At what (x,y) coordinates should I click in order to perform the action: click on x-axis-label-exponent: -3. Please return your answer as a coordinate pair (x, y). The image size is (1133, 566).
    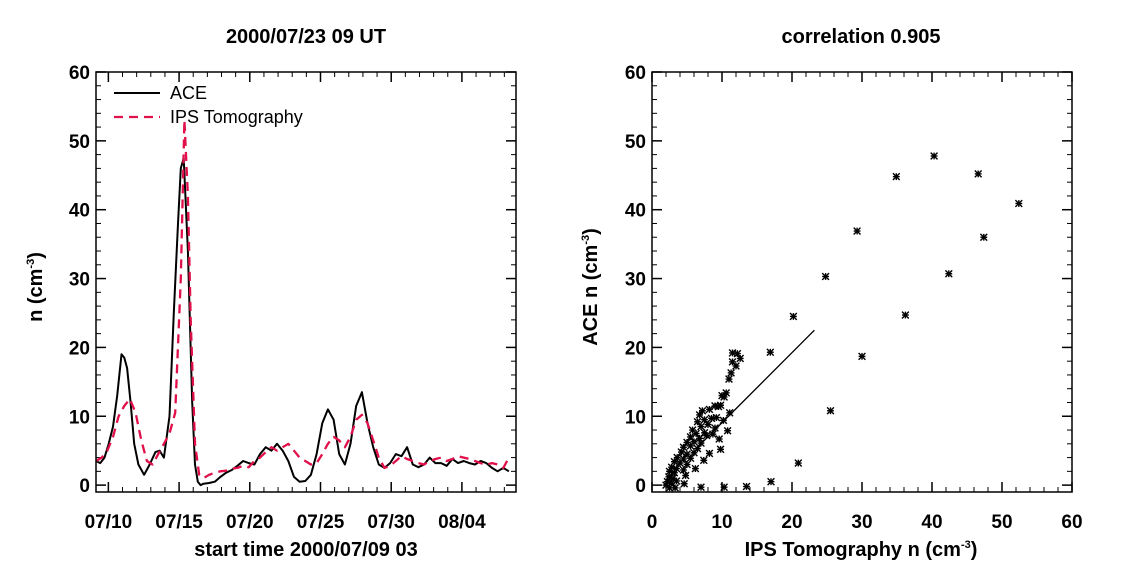
    Looking at the image, I should click on (966, 545).